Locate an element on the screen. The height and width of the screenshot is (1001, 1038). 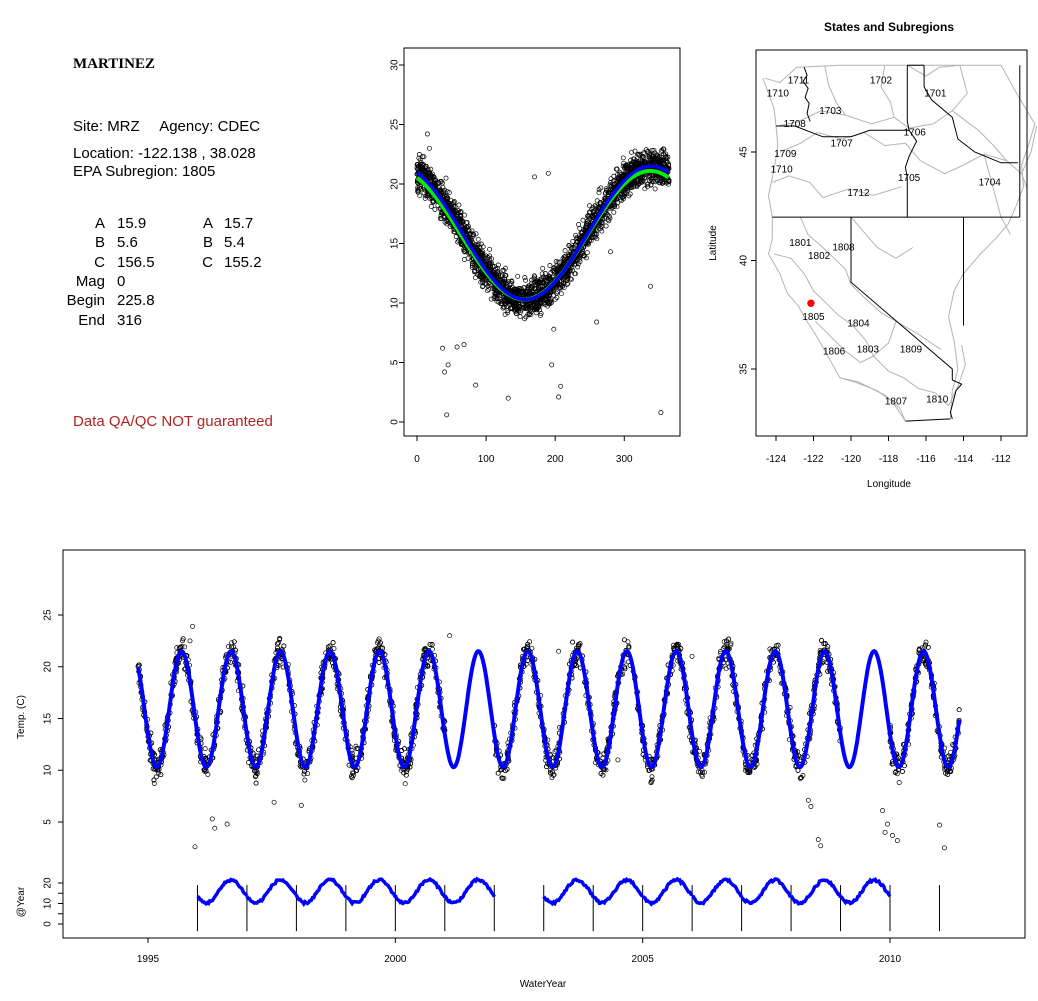
param-right-label: C is located at coordinates (207, 262).